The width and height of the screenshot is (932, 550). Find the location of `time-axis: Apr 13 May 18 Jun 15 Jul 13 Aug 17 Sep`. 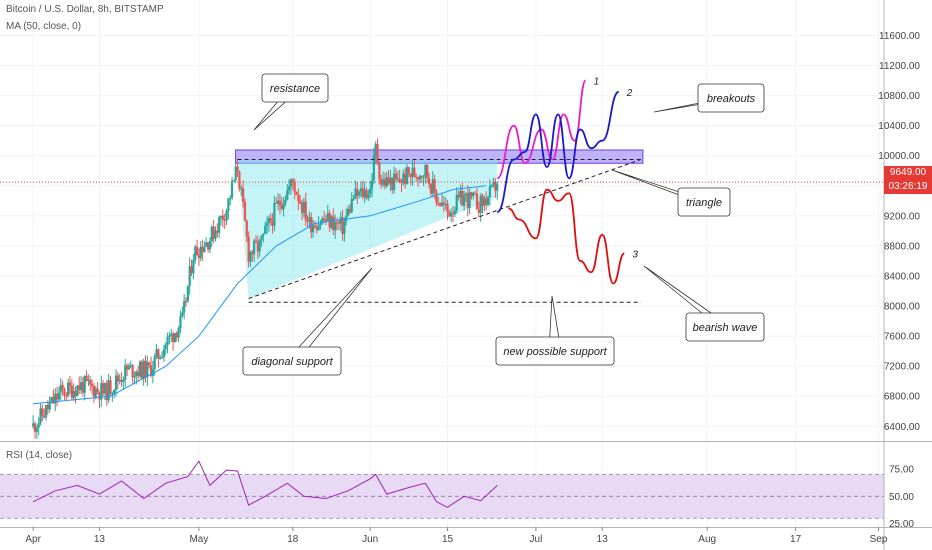

time-axis: Apr 13 May 18 Jun 15 Jul 13 Aug 17 Sep is located at coordinates (466, 536).